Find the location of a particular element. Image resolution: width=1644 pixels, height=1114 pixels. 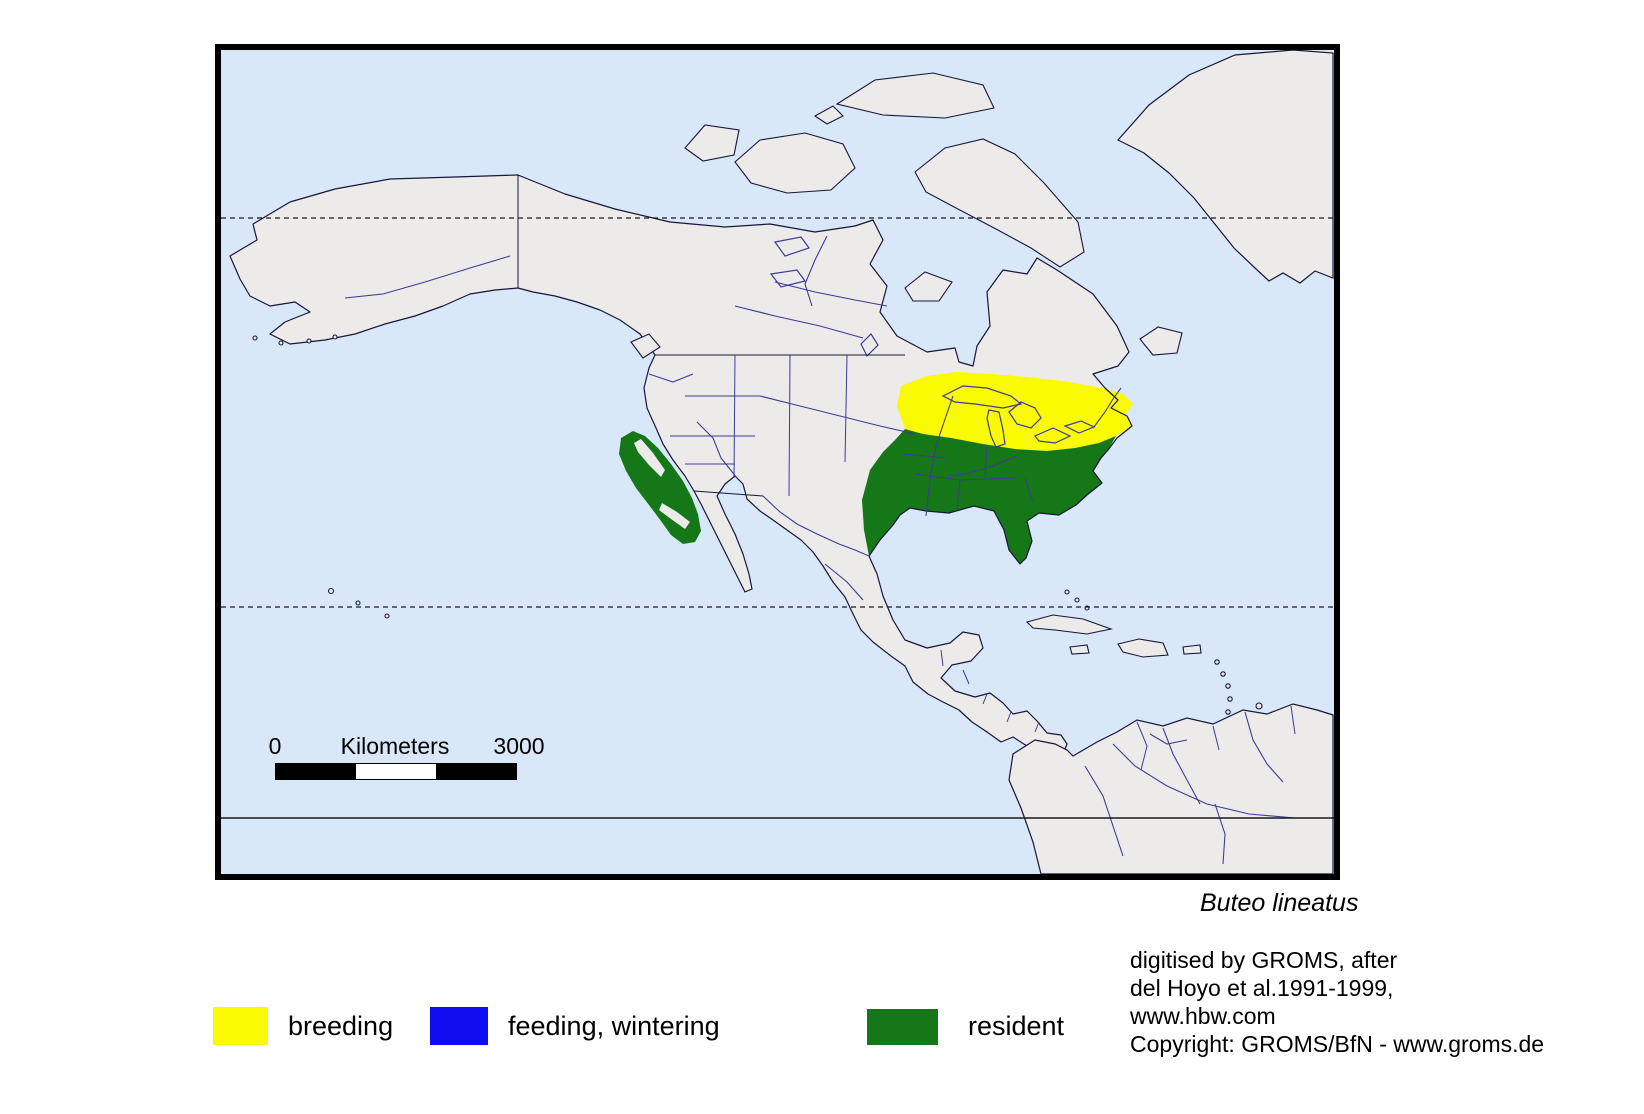

coastal-islands is located at coordinates (717, 472).